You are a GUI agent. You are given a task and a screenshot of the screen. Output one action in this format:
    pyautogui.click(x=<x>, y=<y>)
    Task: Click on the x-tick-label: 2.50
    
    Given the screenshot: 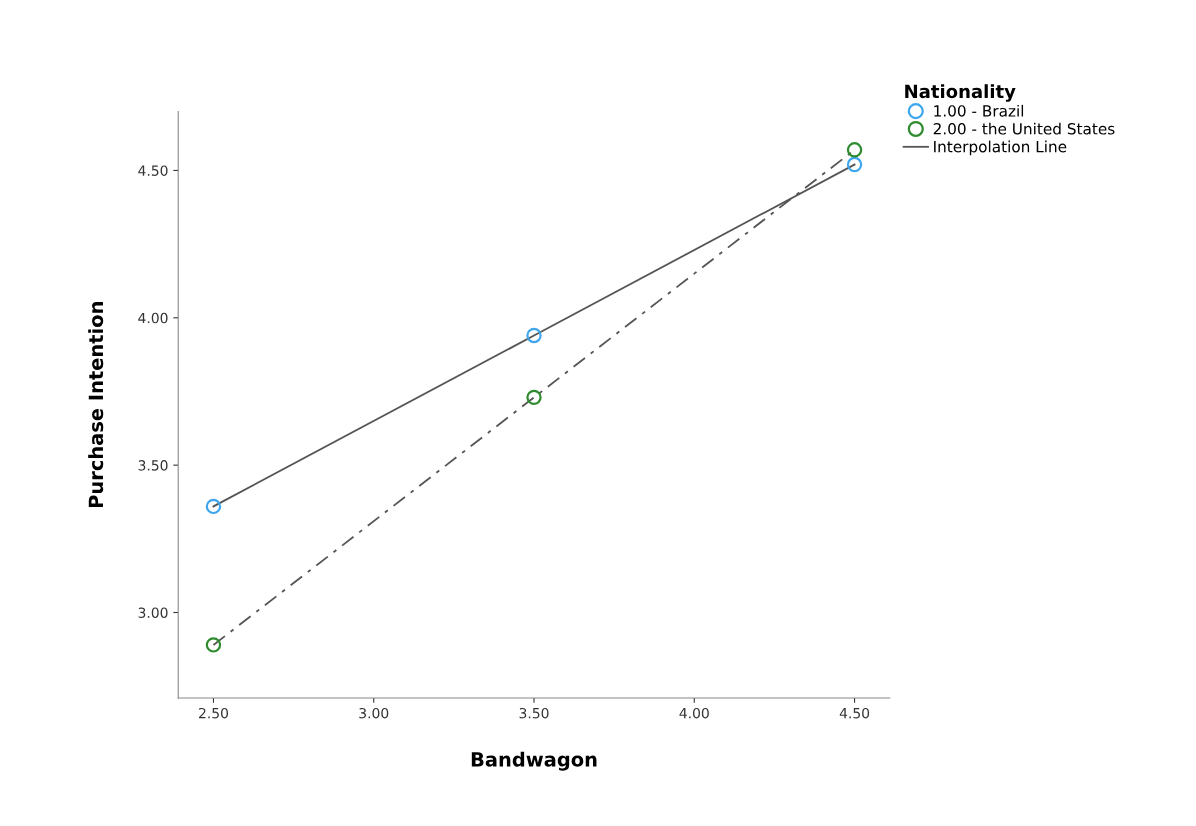 What is the action you would take?
    pyautogui.click(x=213, y=713)
    